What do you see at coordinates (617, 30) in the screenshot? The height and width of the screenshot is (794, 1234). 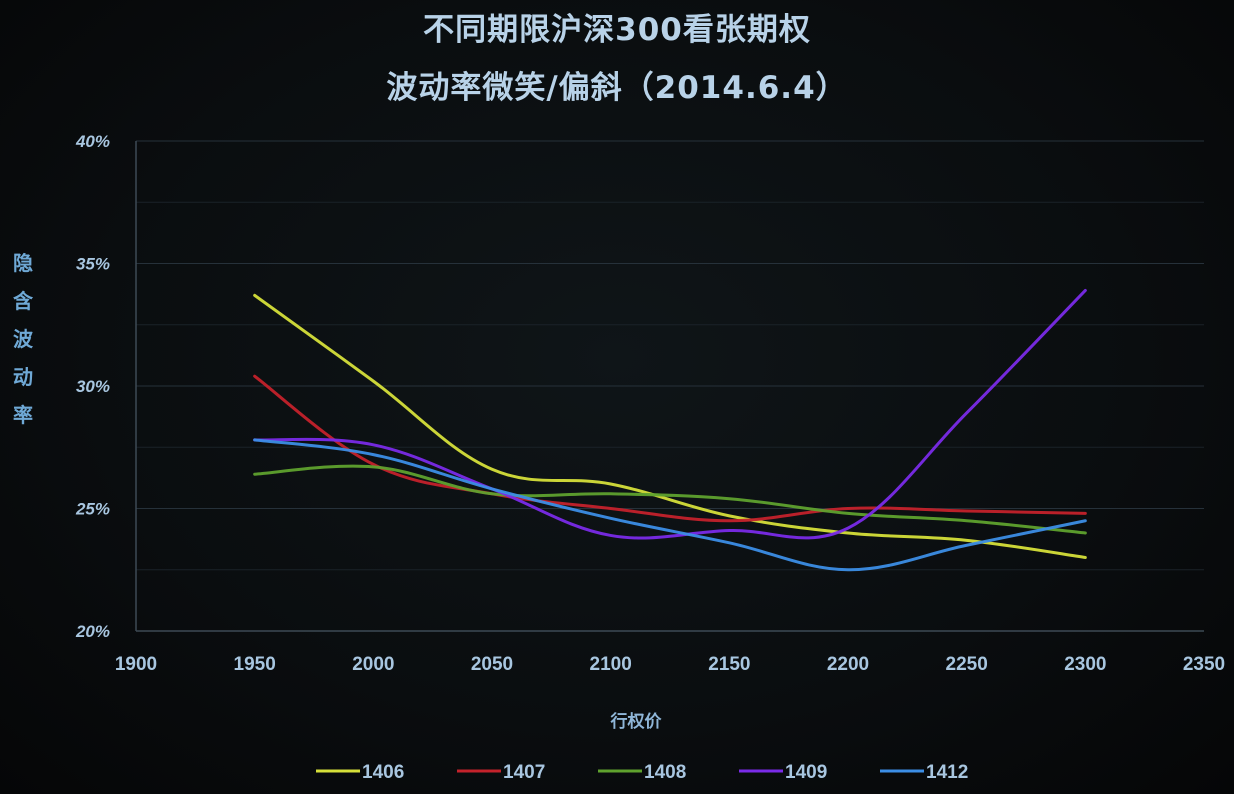 I see `chart-title: 不同期限沪深300看张期权` at bounding box center [617, 30].